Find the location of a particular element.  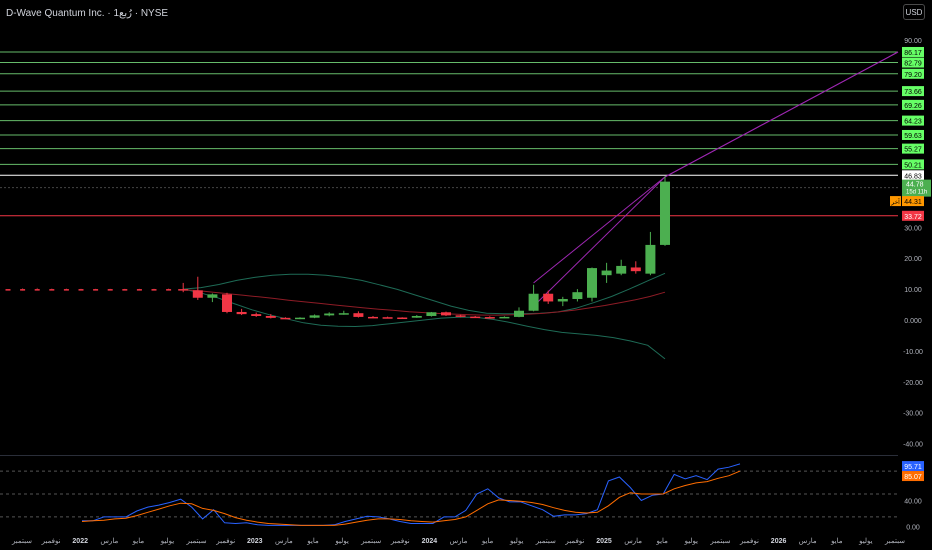

level-tag-label: 73.66 is located at coordinates (913, 92).